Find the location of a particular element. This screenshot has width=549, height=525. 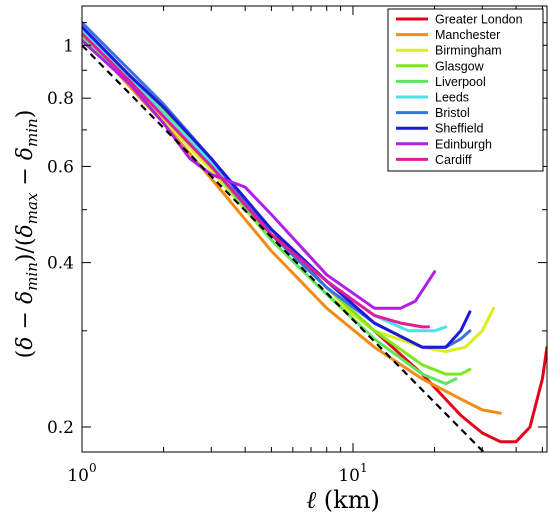

legend-label-edinburgh: Edinburgh is located at coordinates (463, 144).